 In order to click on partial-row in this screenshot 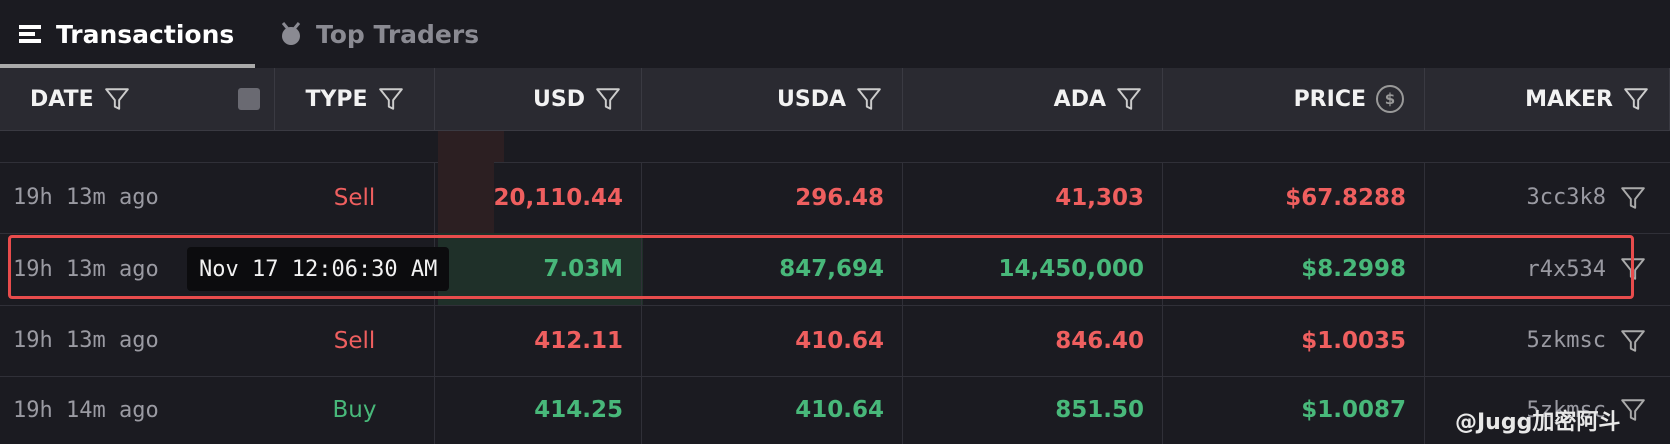, I will do `click(835, 147)`.